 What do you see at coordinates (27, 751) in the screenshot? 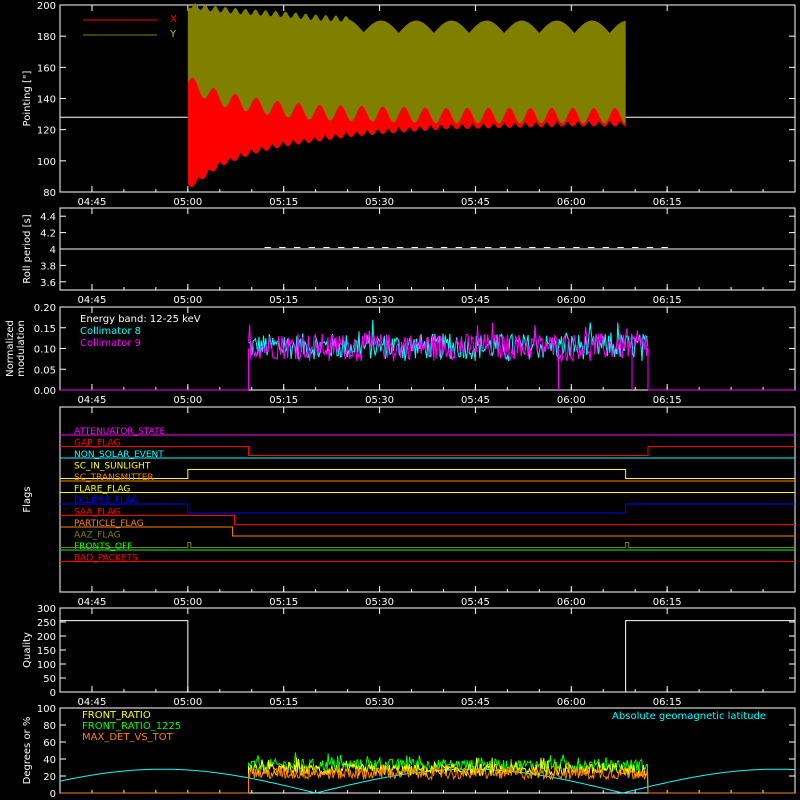
I see `ratios-ylabel: Degrees or %` at bounding box center [27, 751].